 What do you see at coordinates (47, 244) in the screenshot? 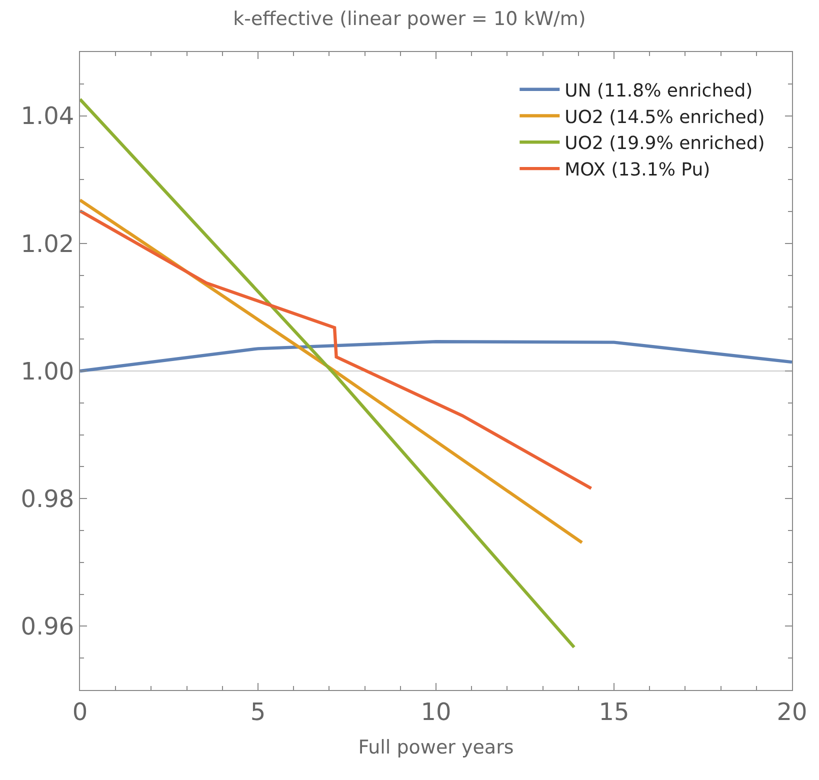
I see `y-tick-label: 1.02` at bounding box center [47, 244].